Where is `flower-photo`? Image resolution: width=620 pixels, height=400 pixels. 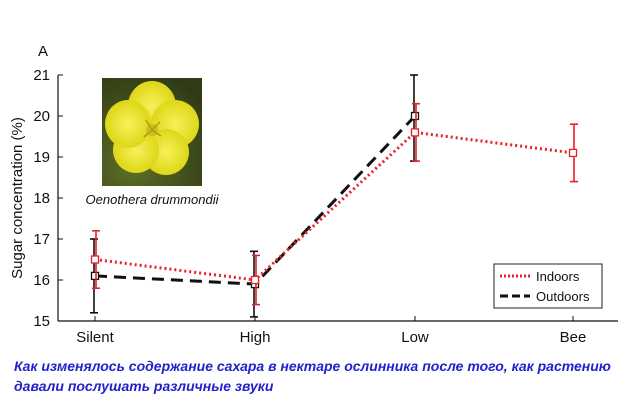
flower-photo is located at coordinates (152, 132).